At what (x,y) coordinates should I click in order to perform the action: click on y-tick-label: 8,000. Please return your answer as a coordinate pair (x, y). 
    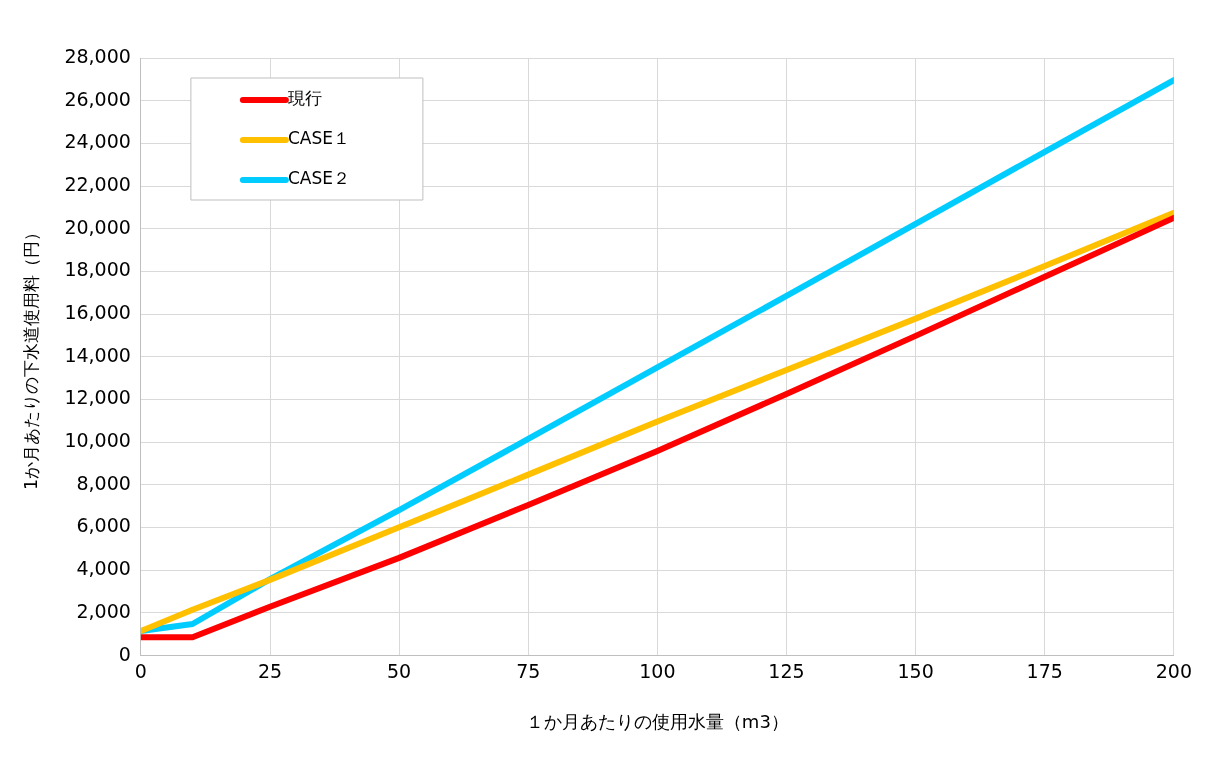
    Looking at the image, I should click on (103, 482).